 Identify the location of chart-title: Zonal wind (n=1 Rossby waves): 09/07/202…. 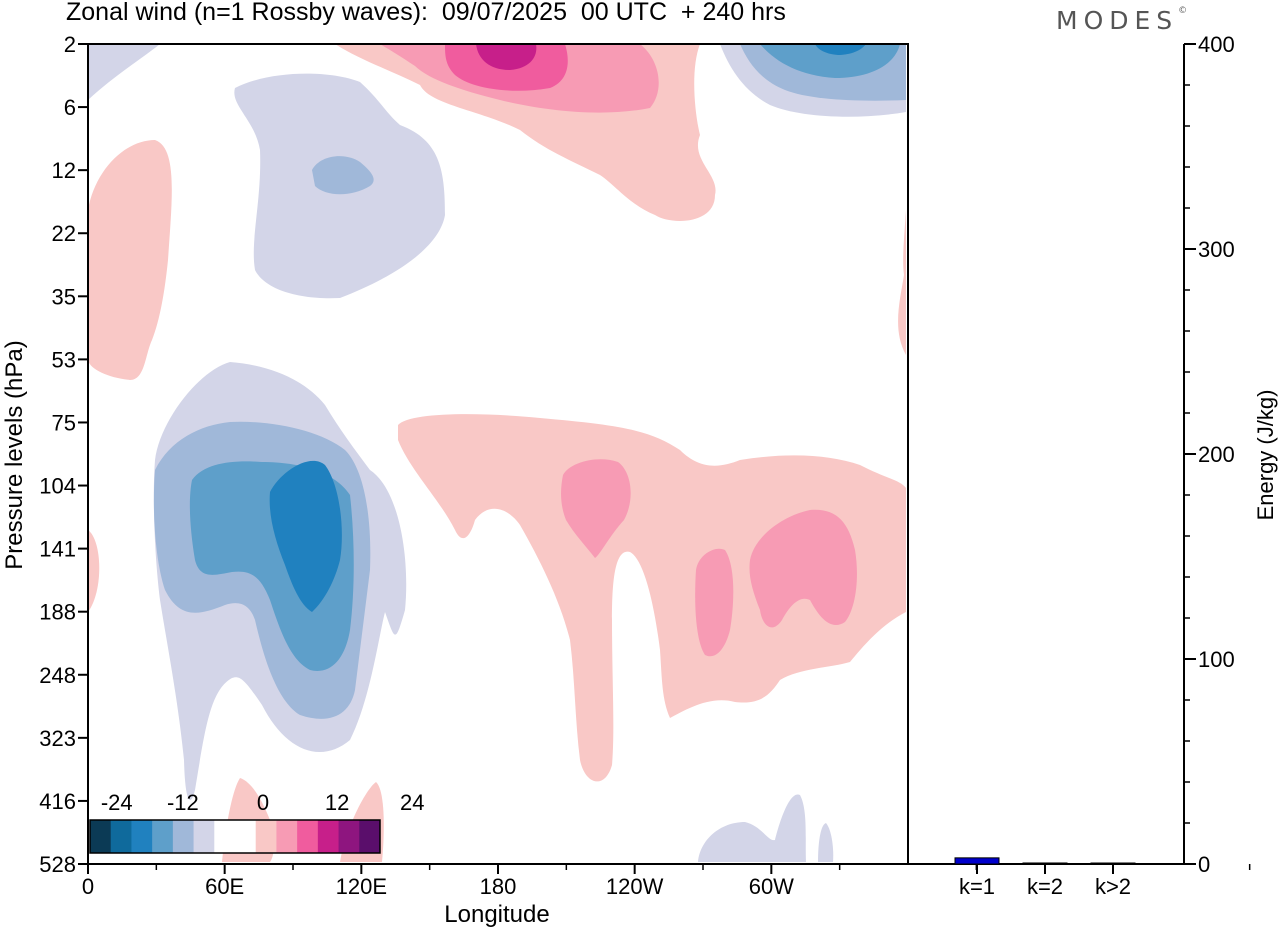
(426, 13).